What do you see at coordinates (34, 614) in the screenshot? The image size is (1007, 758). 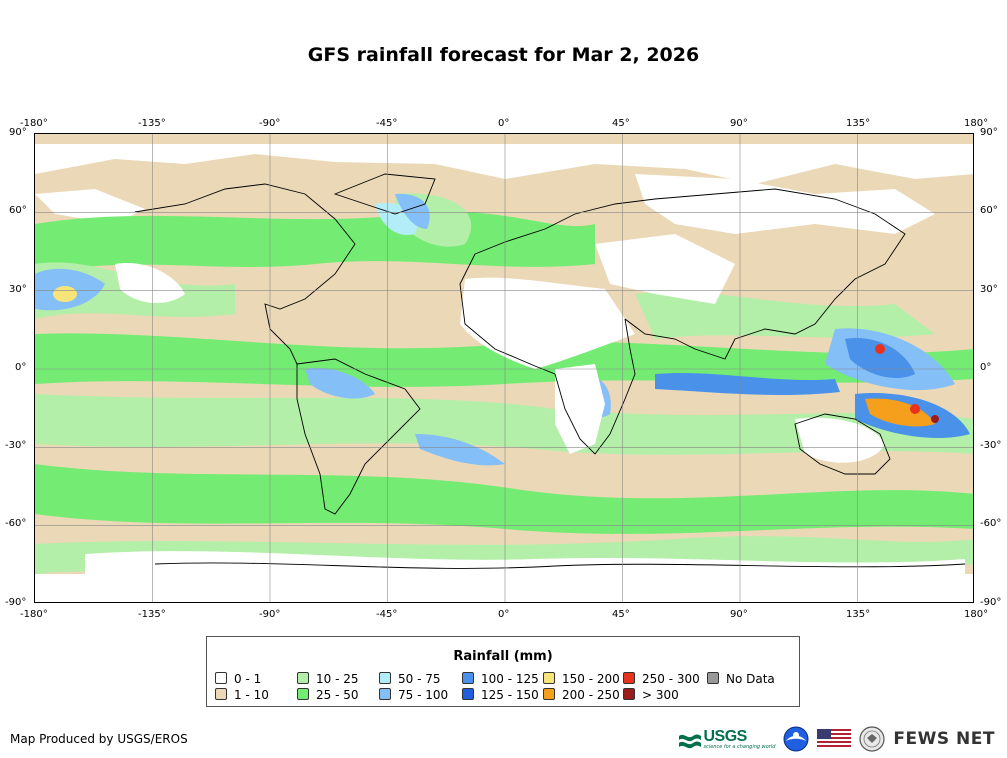 I see `bottom-lon-label: -180°` at bounding box center [34, 614].